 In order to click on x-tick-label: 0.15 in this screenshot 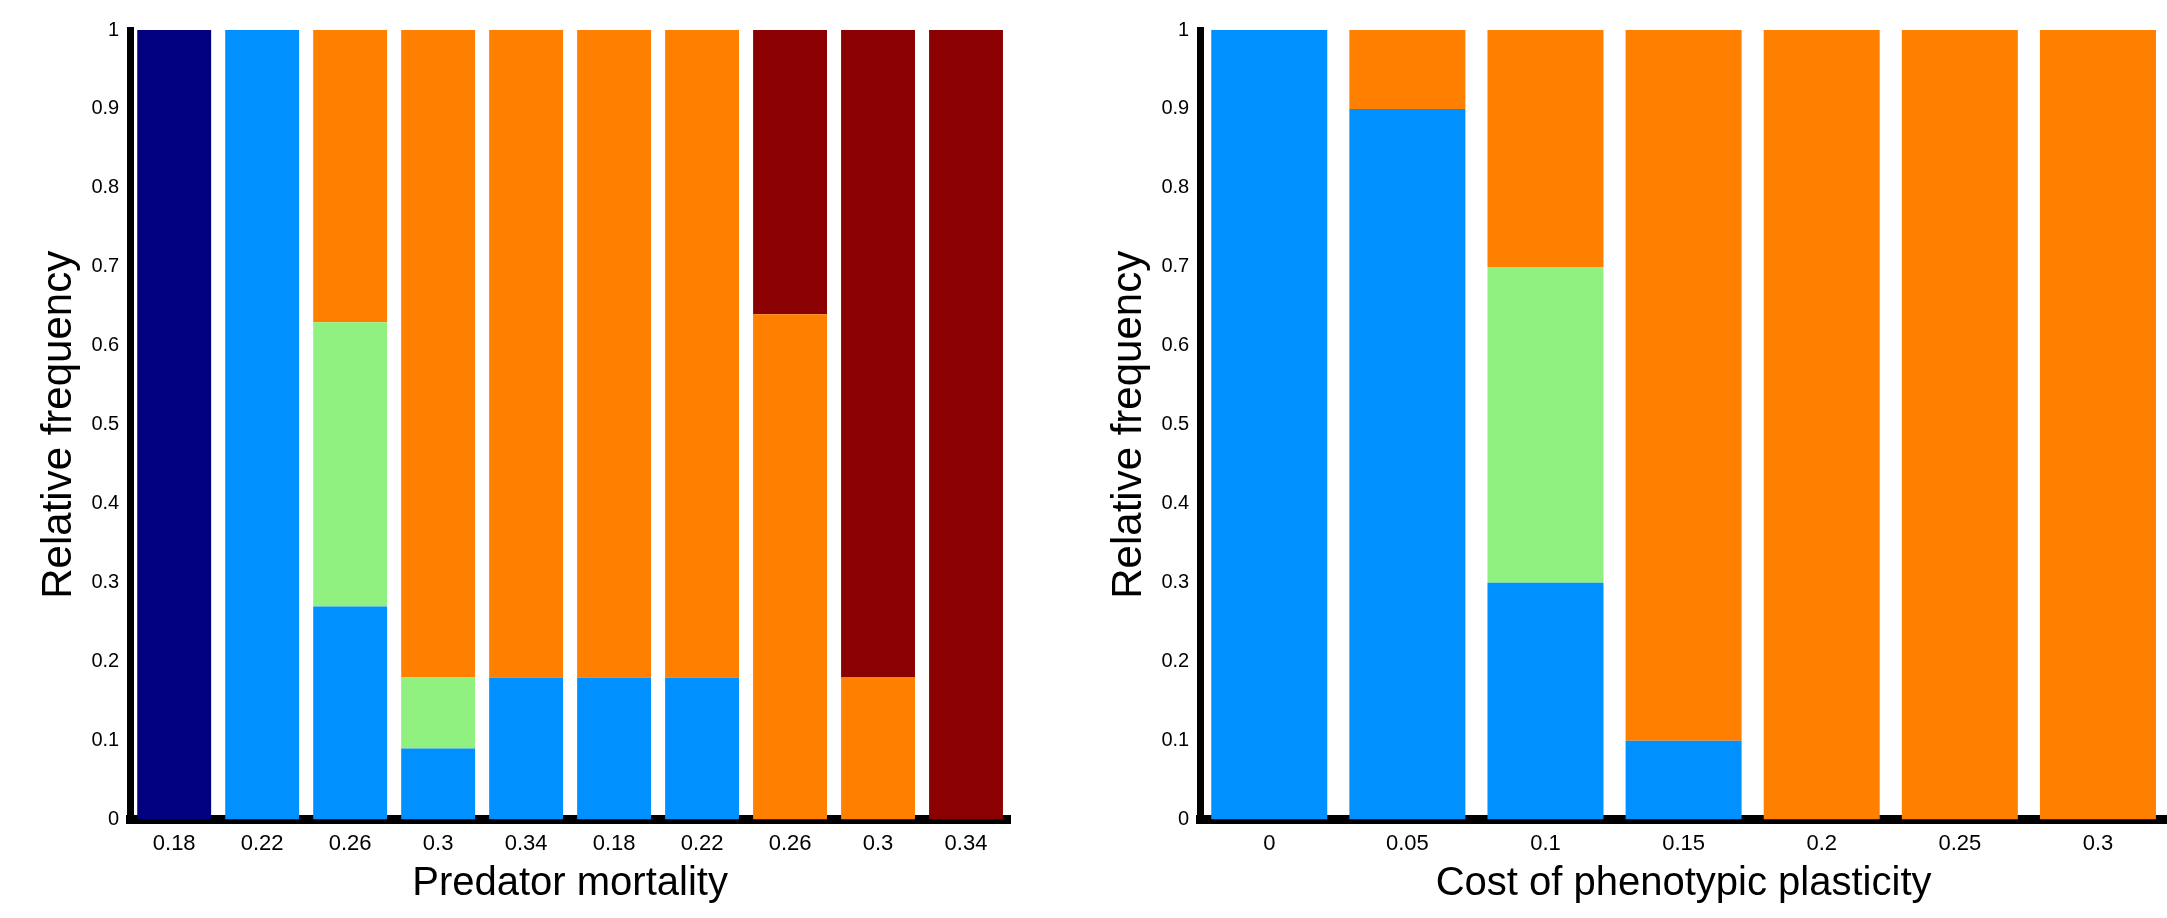, I will do `click(1684, 842)`.